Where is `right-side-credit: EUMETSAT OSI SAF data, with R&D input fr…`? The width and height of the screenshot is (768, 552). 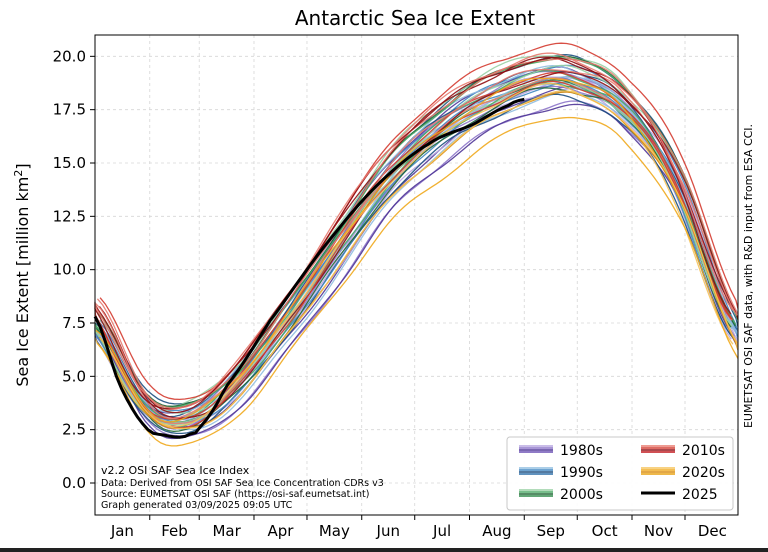
right-side-credit: EUMETSAT OSI SAF data, with R&D input fr… is located at coordinates (748, 276).